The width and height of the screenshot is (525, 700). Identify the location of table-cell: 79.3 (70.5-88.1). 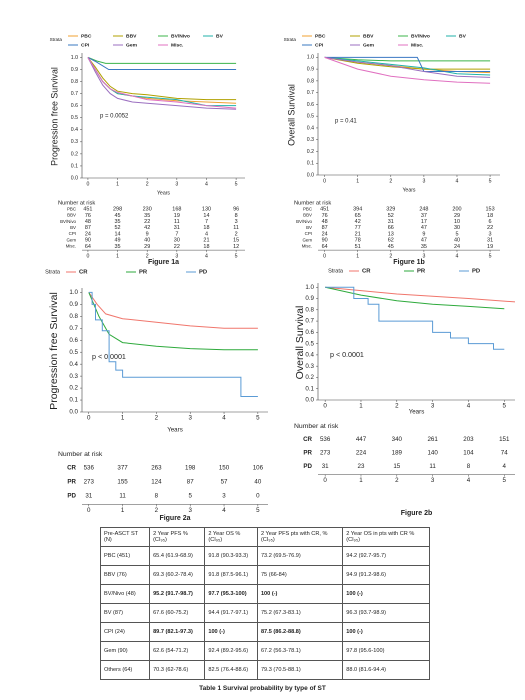
(300, 670).